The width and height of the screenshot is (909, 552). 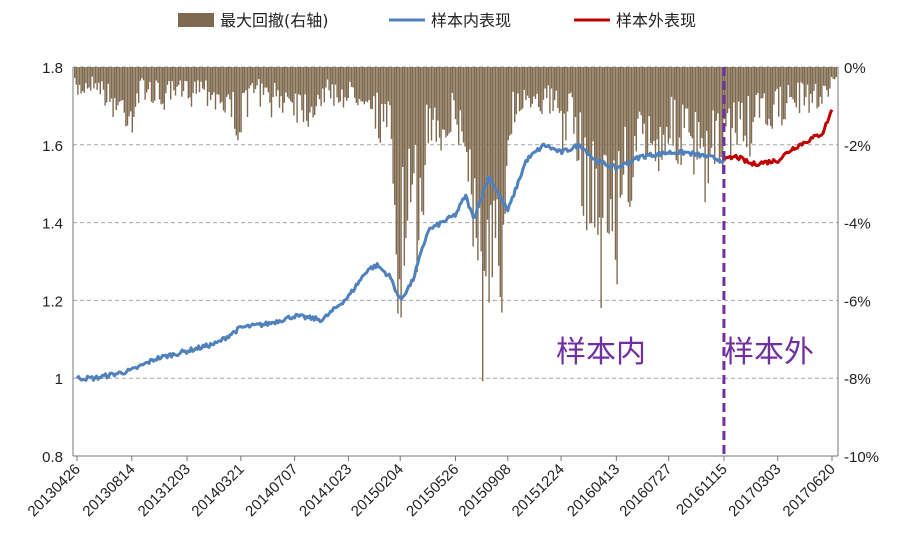 I want to click on y2-tick-label: -4%, so click(x=857, y=224).